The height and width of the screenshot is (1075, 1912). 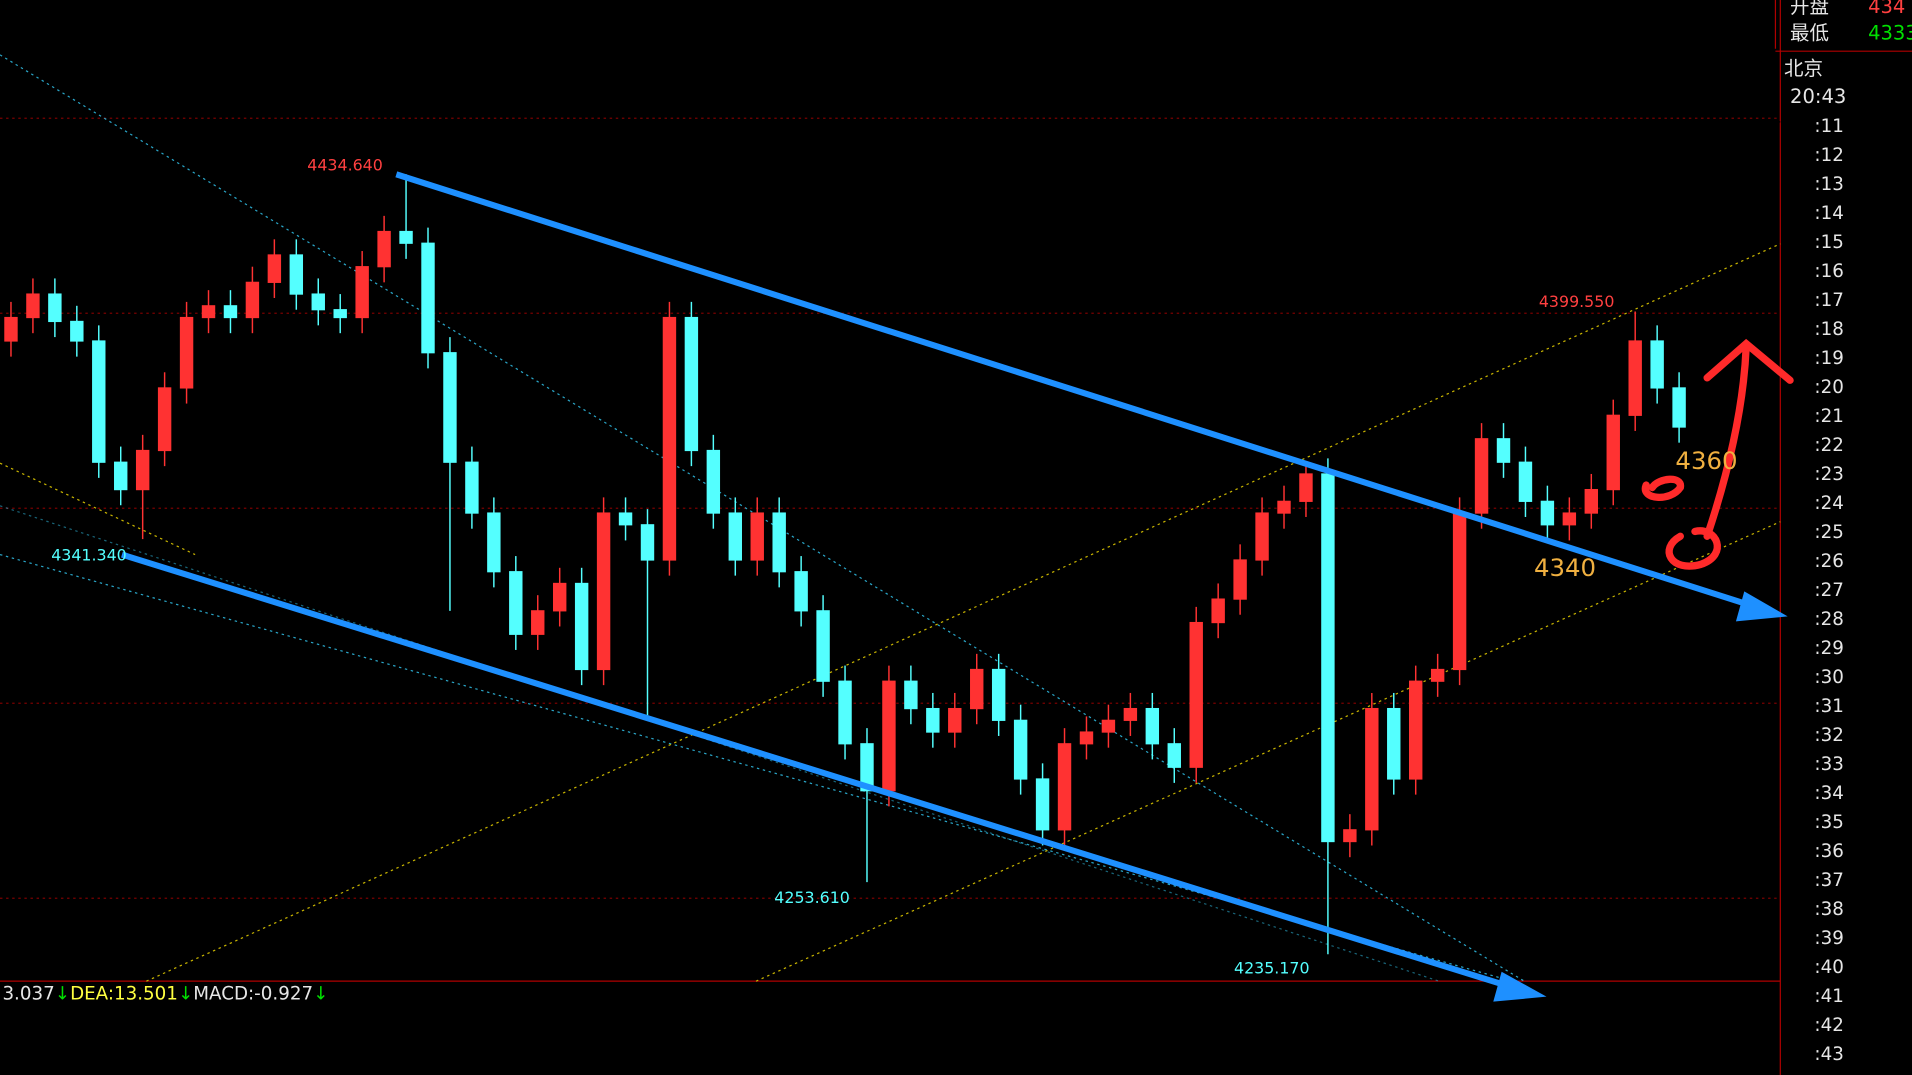 I want to click on minute-label: :17, so click(x=1828, y=300).